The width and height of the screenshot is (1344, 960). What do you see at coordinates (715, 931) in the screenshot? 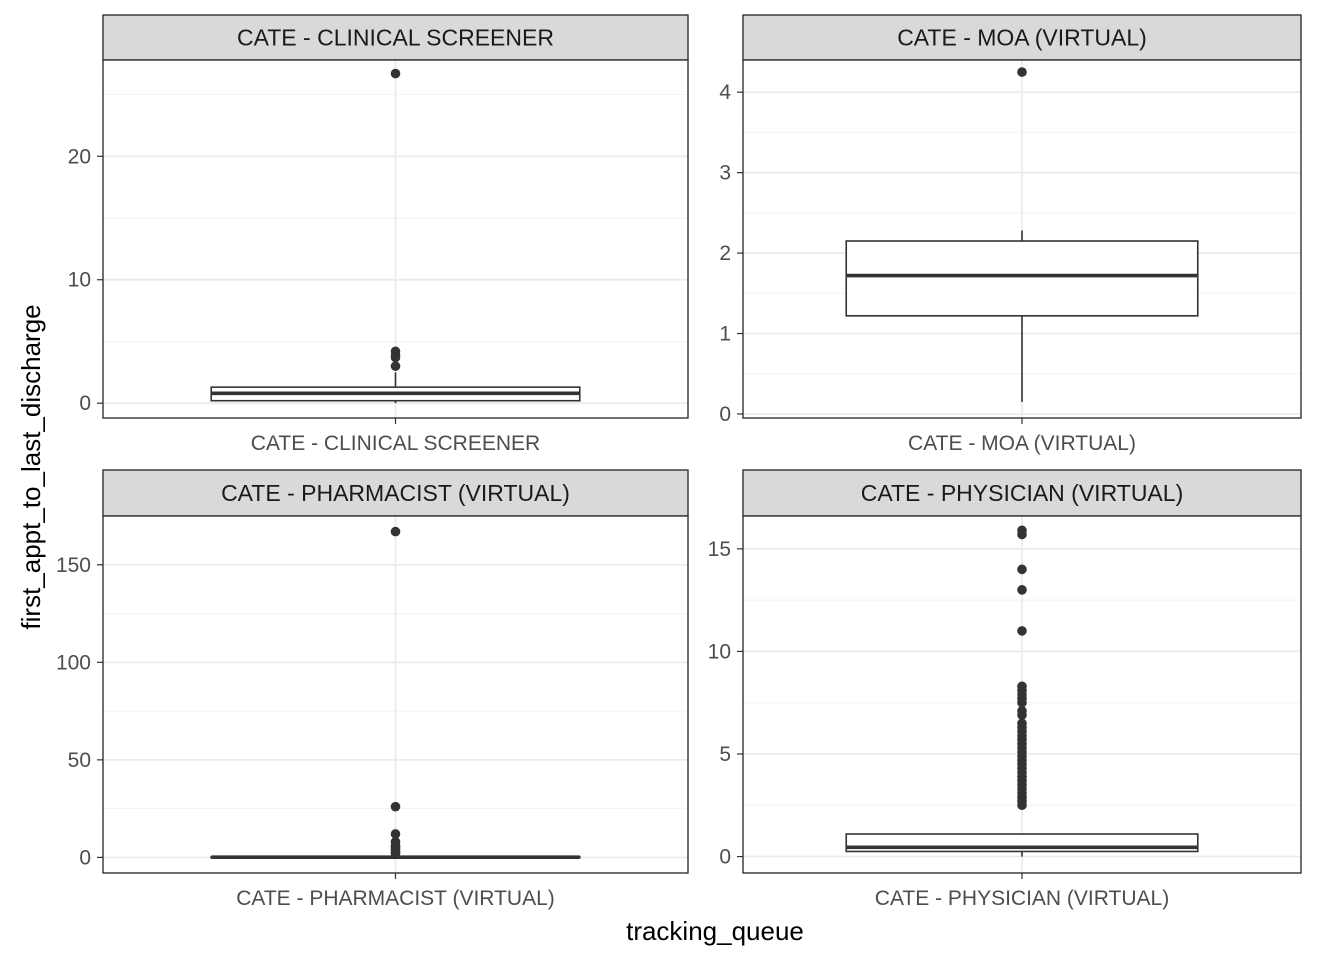
I see `x-axis-title: tracking_queue` at bounding box center [715, 931].